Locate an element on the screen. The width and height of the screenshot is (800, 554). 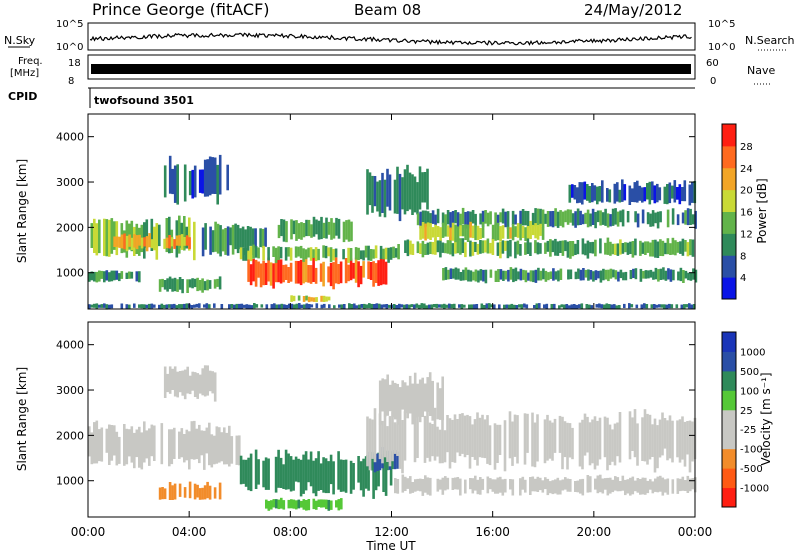
y-tick-label: 2000 is located at coordinates (70, 435).